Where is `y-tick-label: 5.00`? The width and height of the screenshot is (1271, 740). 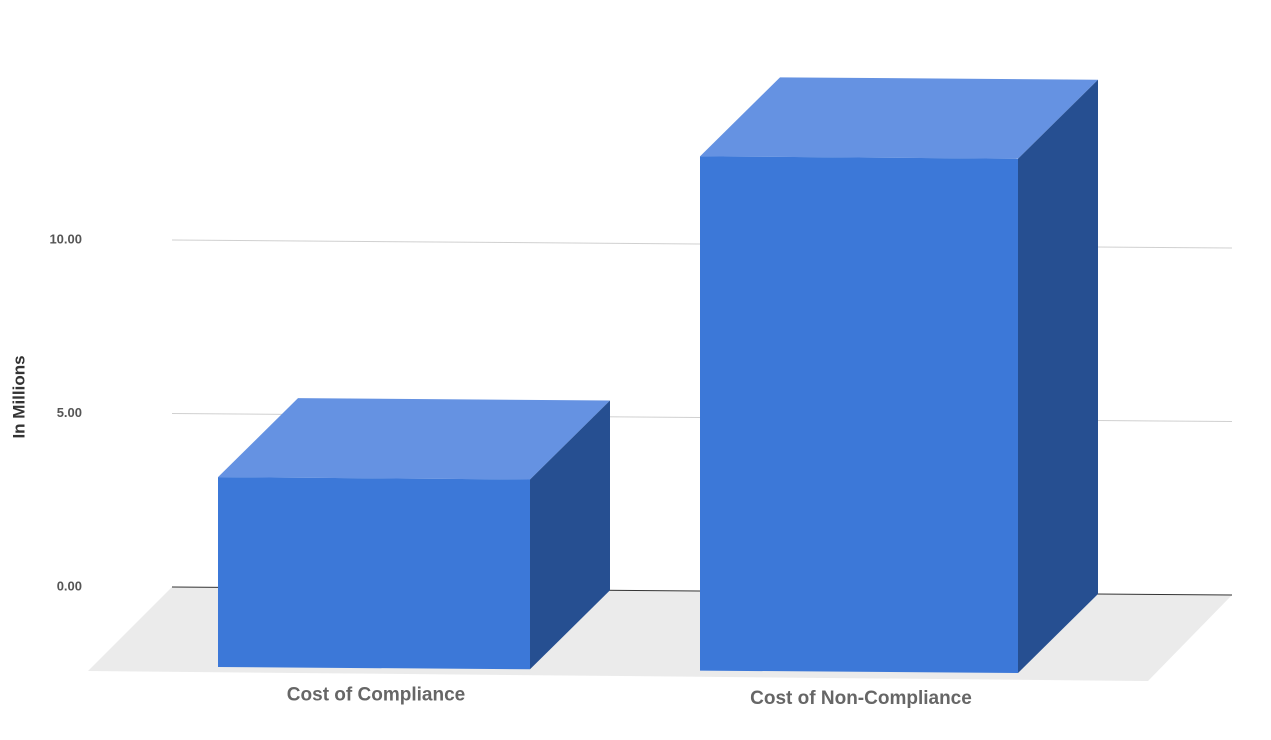
y-tick-label: 5.00 is located at coordinates (69, 412).